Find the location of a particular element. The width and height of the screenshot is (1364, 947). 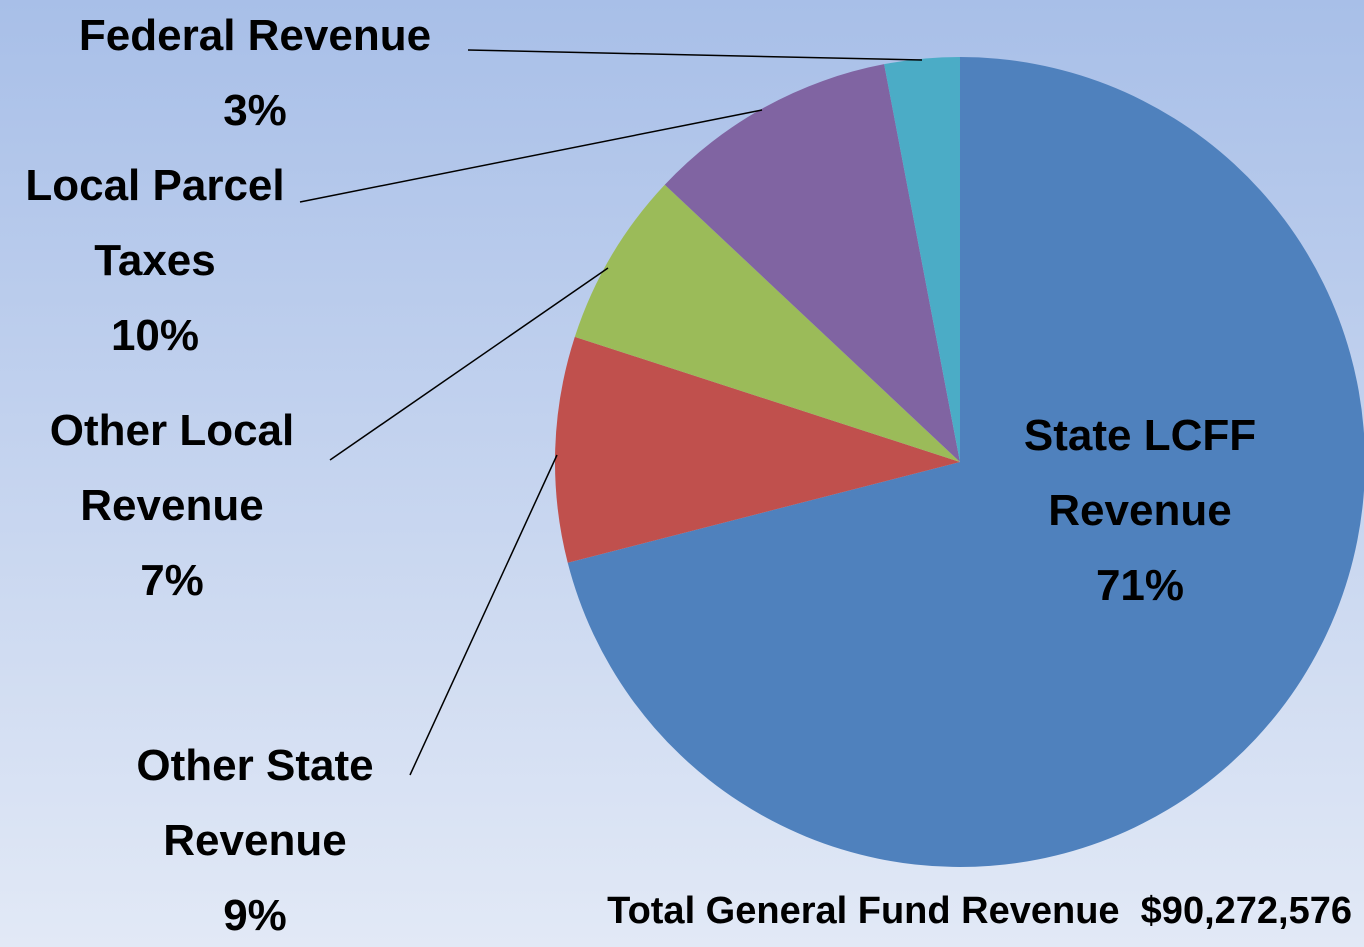

slice-label: State LCFF Revenue 71% is located at coordinates (1140, 510).